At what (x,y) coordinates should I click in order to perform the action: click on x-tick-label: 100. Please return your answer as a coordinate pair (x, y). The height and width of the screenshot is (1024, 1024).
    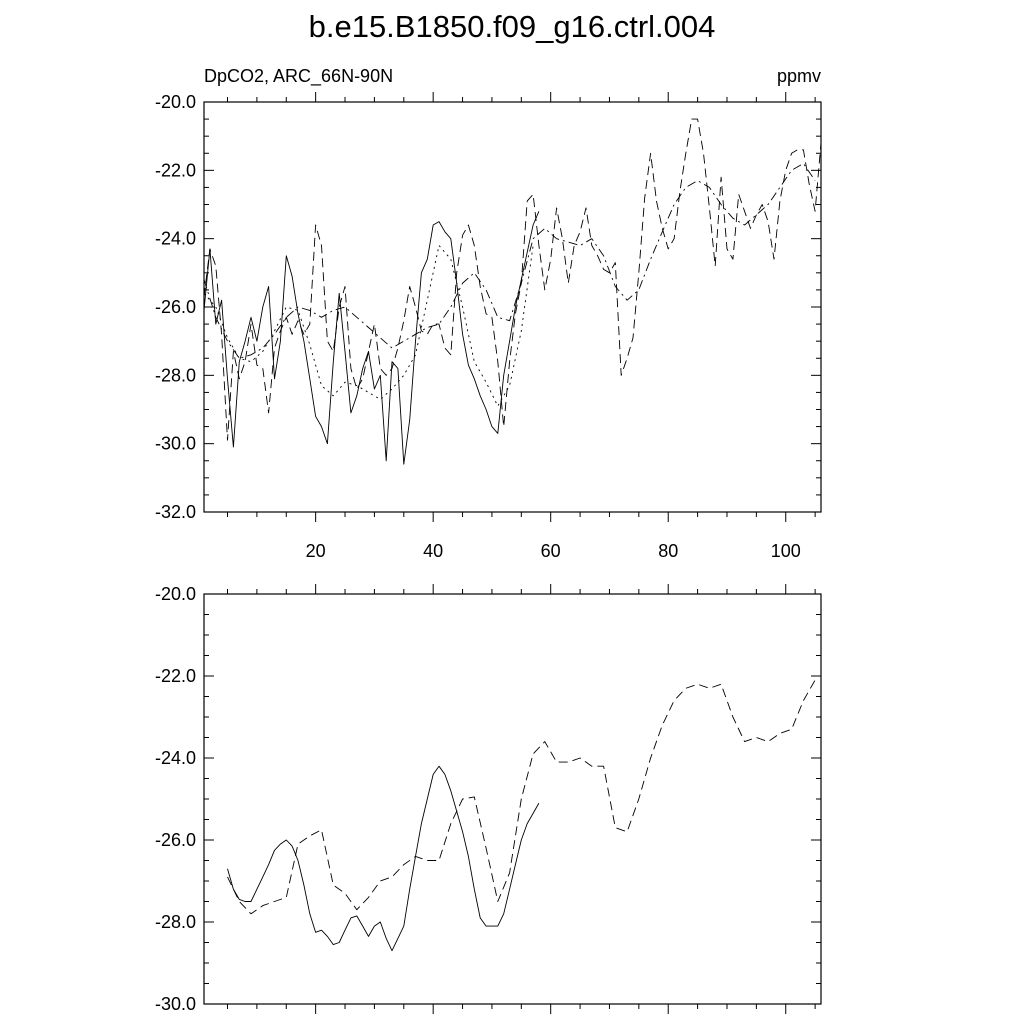
    Looking at the image, I should click on (786, 551).